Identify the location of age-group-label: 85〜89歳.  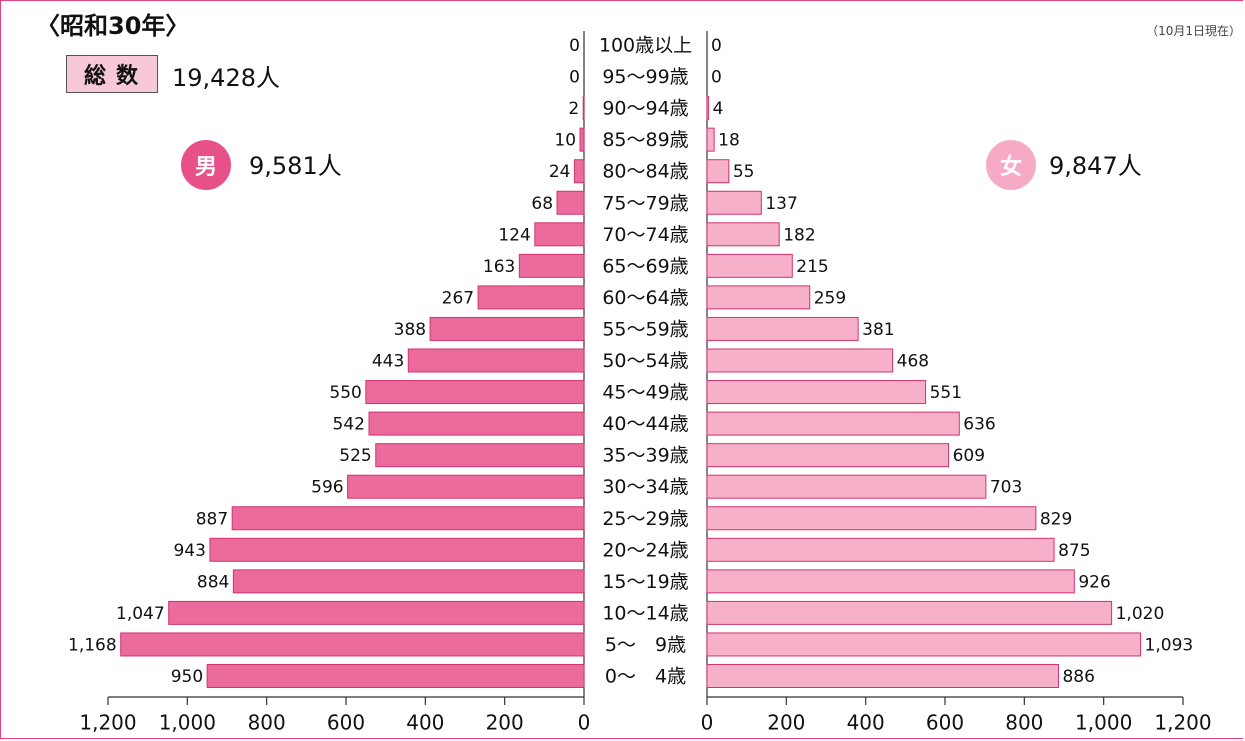
(645, 140).